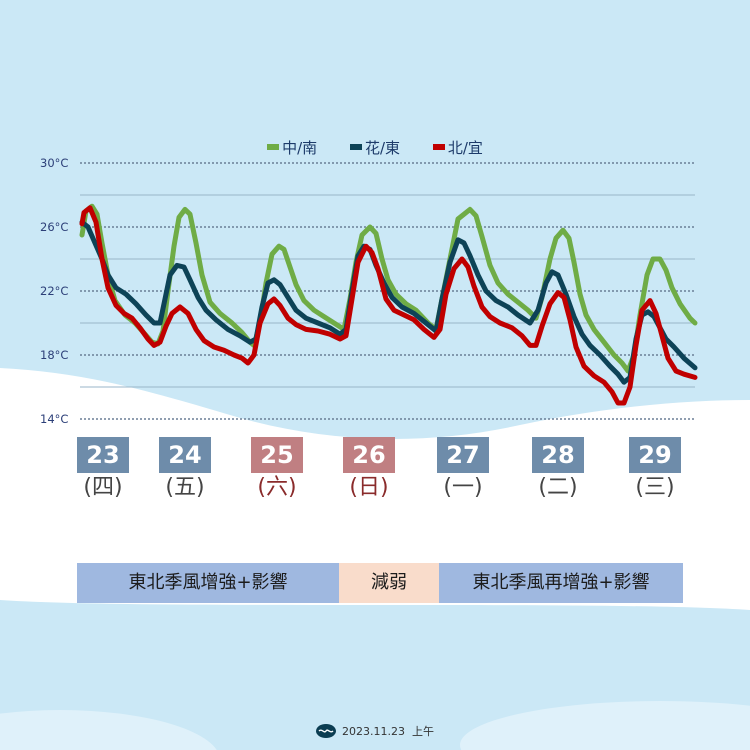 Image resolution: width=750 pixels, height=750 pixels. Describe the element at coordinates (185, 487) in the screenshot. I see `day-weekday: (五)` at that location.